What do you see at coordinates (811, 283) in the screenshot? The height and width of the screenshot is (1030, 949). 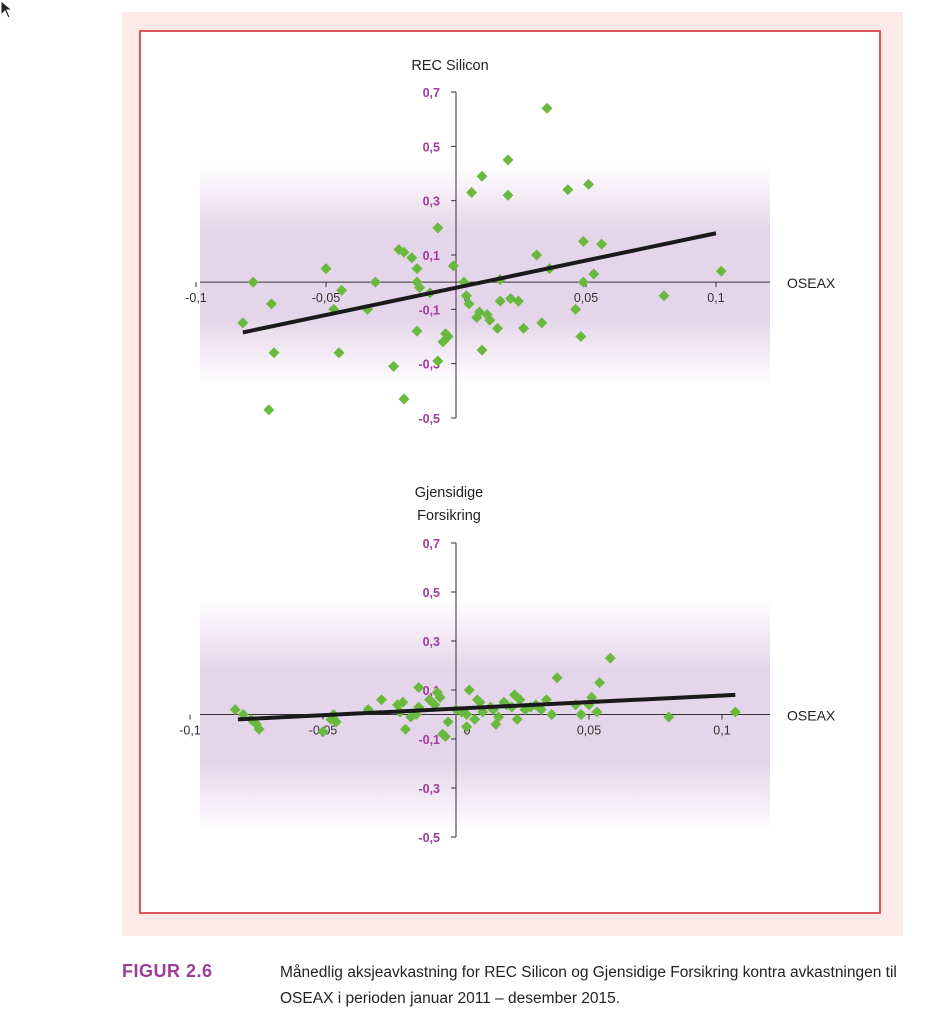 I see `rec-x-axis-label: OSEAX` at bounding box center [811, 283].